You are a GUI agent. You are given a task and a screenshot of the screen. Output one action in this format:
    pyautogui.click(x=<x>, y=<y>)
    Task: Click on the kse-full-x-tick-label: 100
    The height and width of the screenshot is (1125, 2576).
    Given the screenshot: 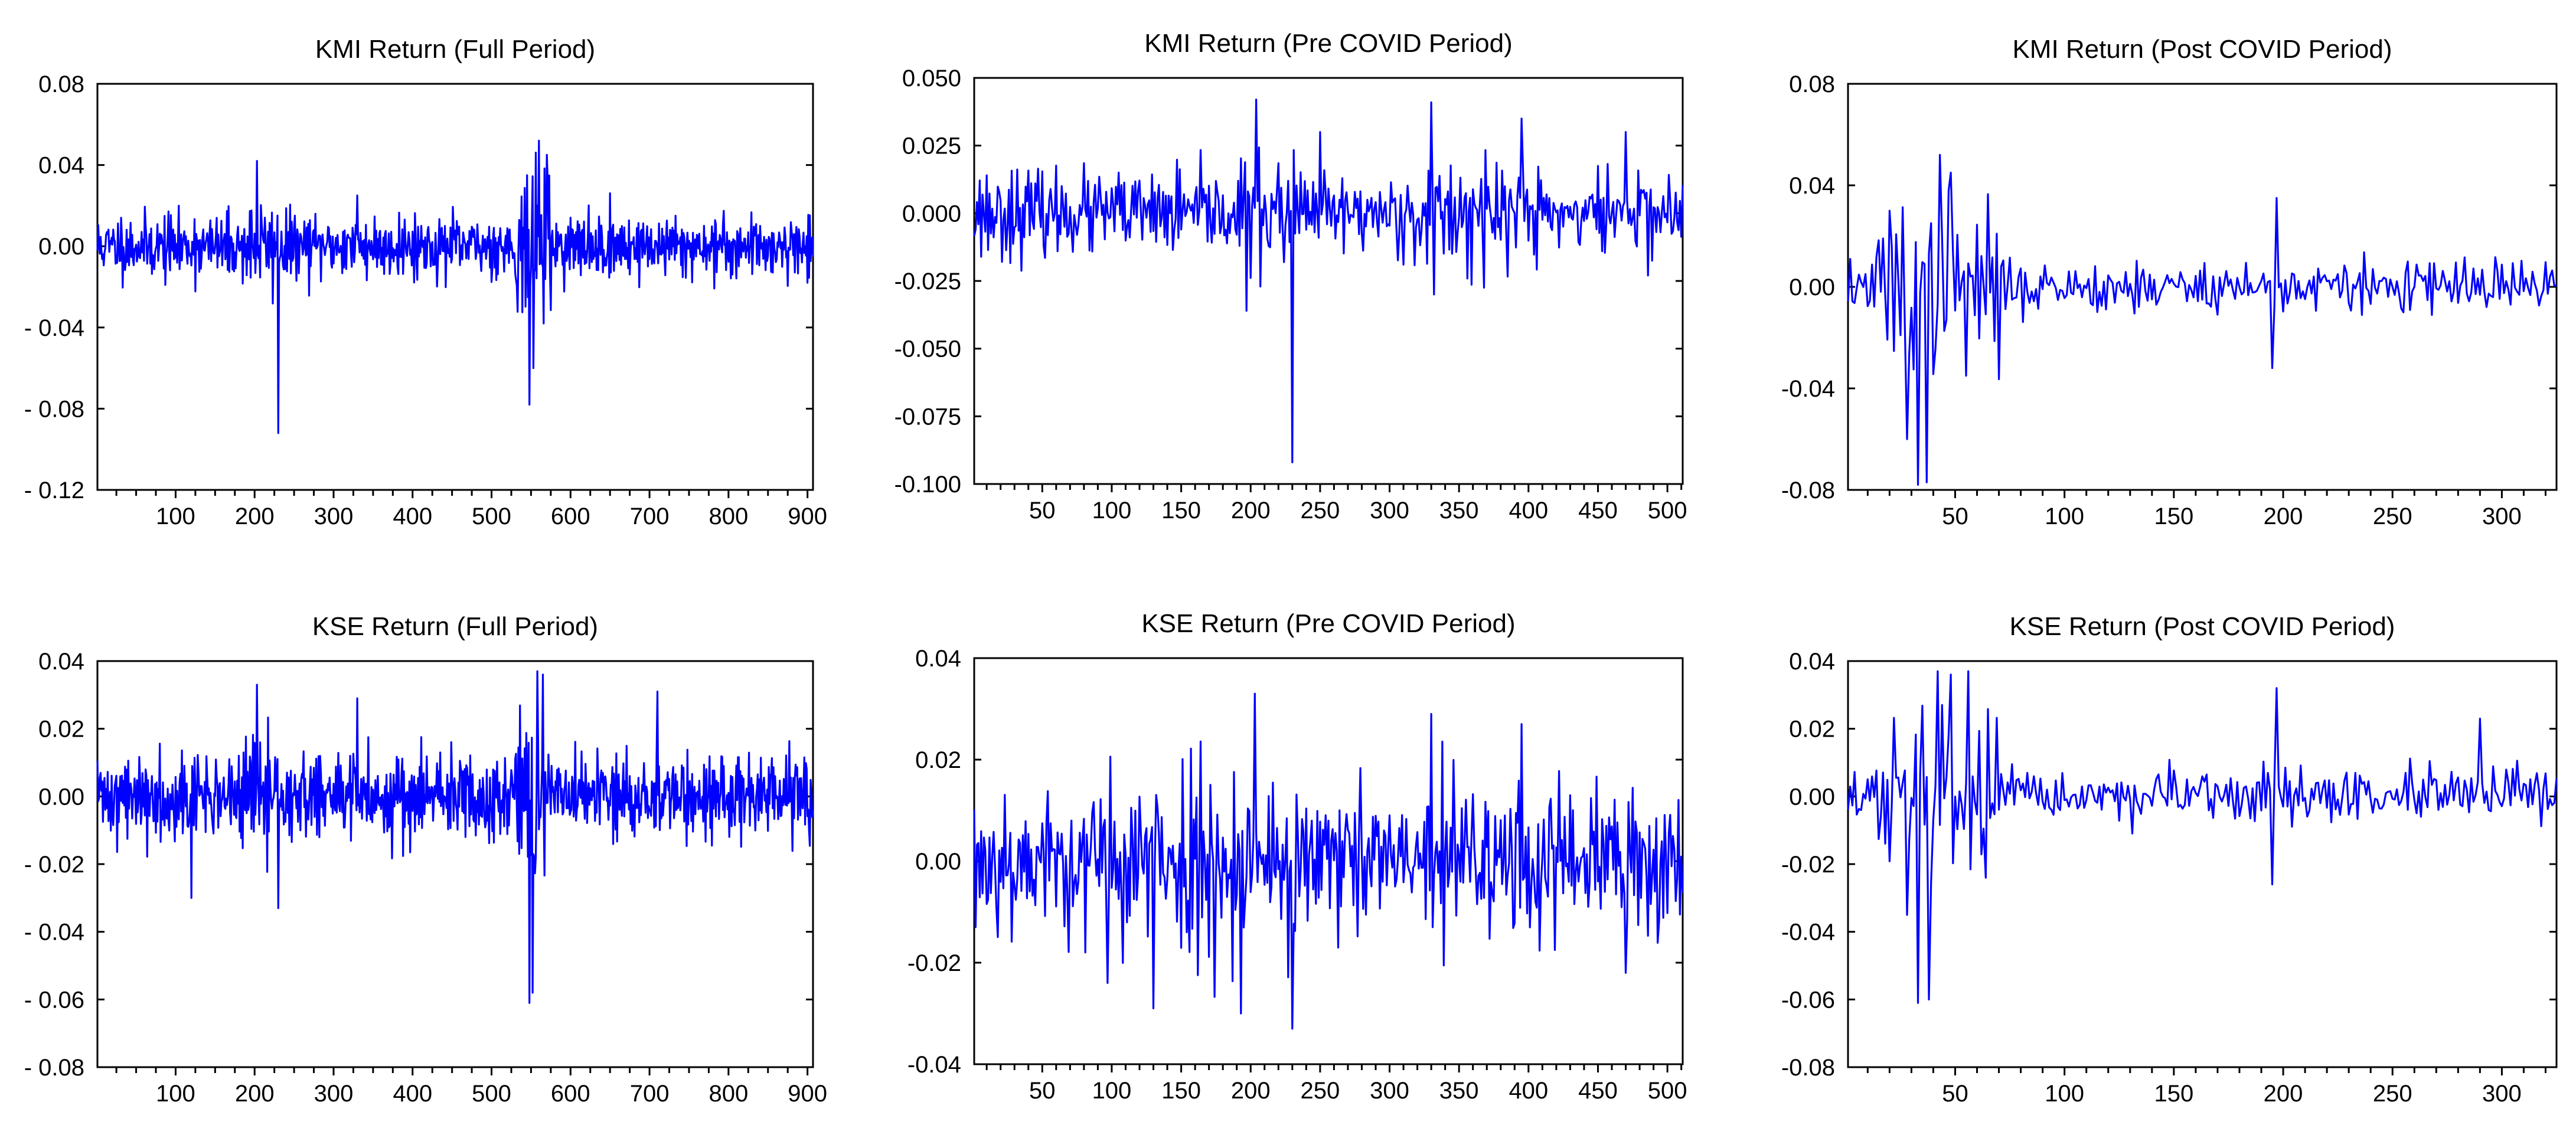 What is the action you would take?
    pyautogui.click(x=175, y=1094)
    